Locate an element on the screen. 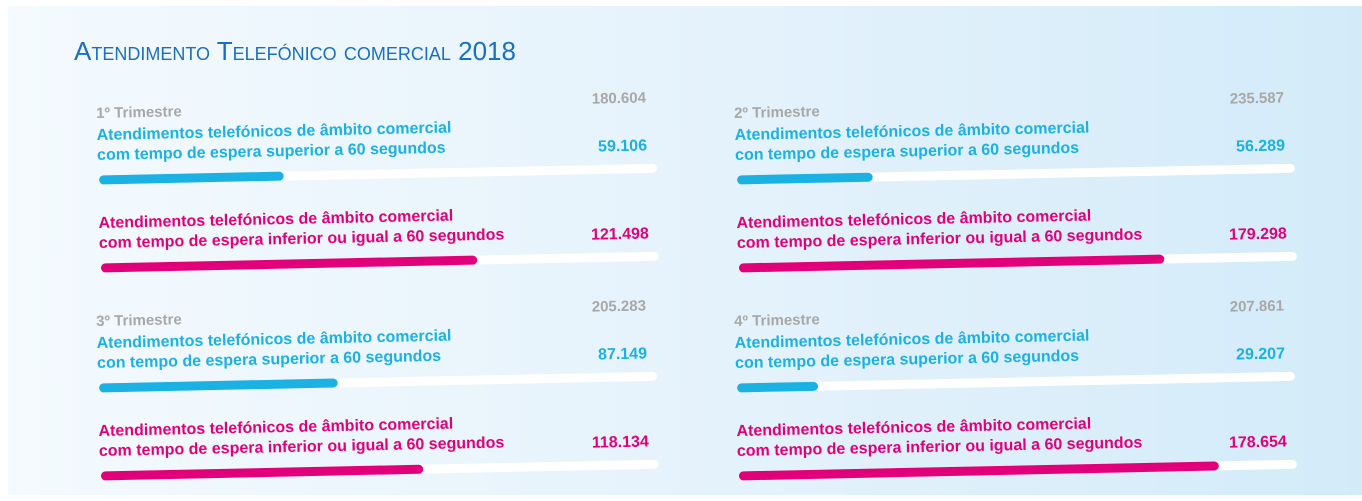 The height and width of the screenshot is (501, 1362). value-label: 56.289 is located at coordinates (1260, 146).